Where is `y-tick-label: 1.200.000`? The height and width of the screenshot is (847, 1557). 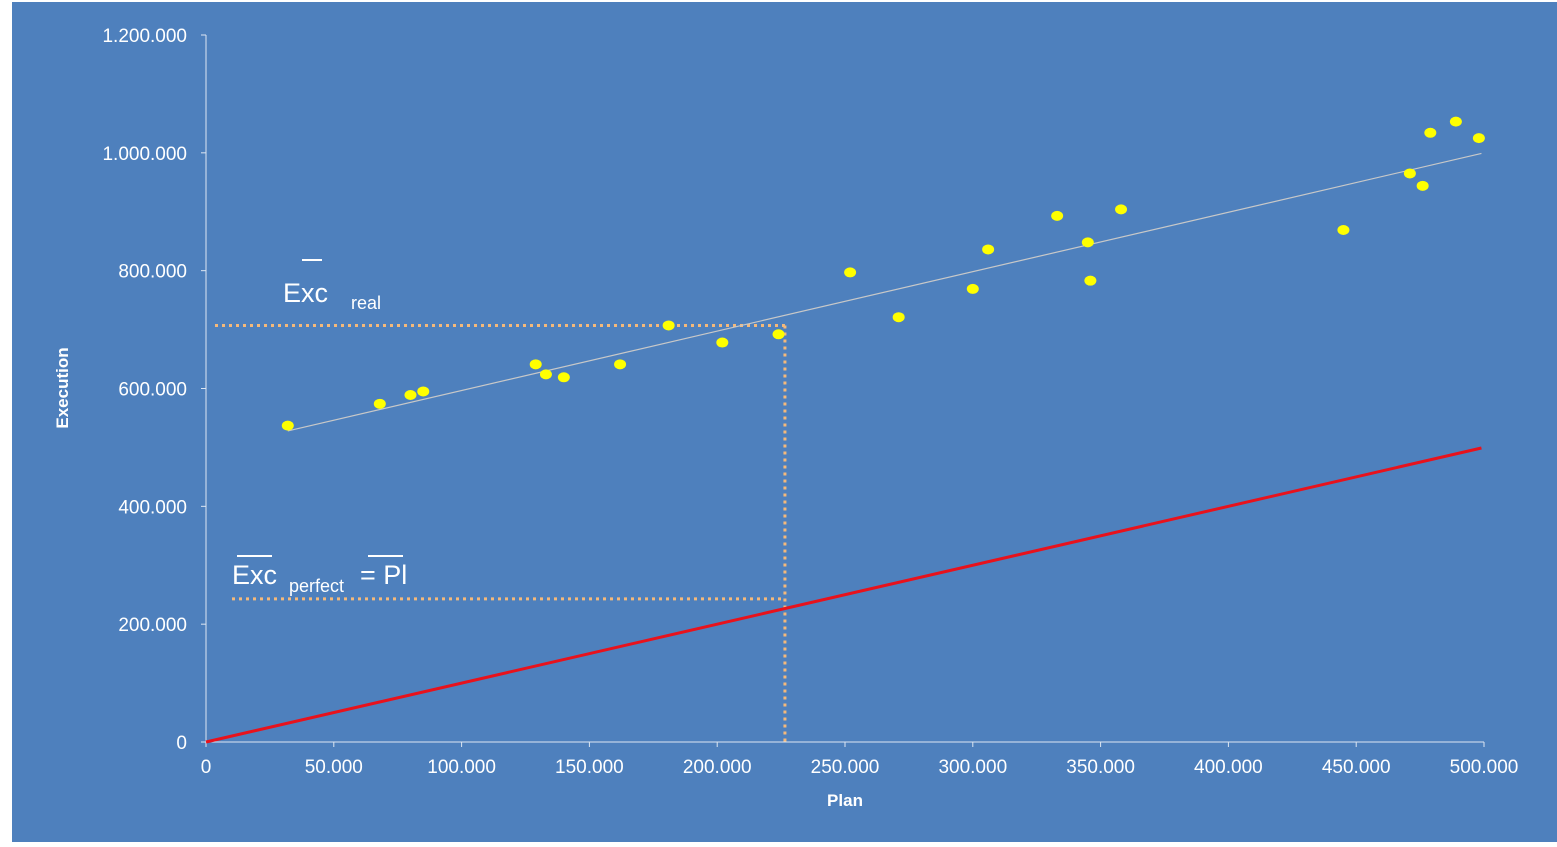 y-tick-label: 1.200.000 is located at coordinates (144, 36).